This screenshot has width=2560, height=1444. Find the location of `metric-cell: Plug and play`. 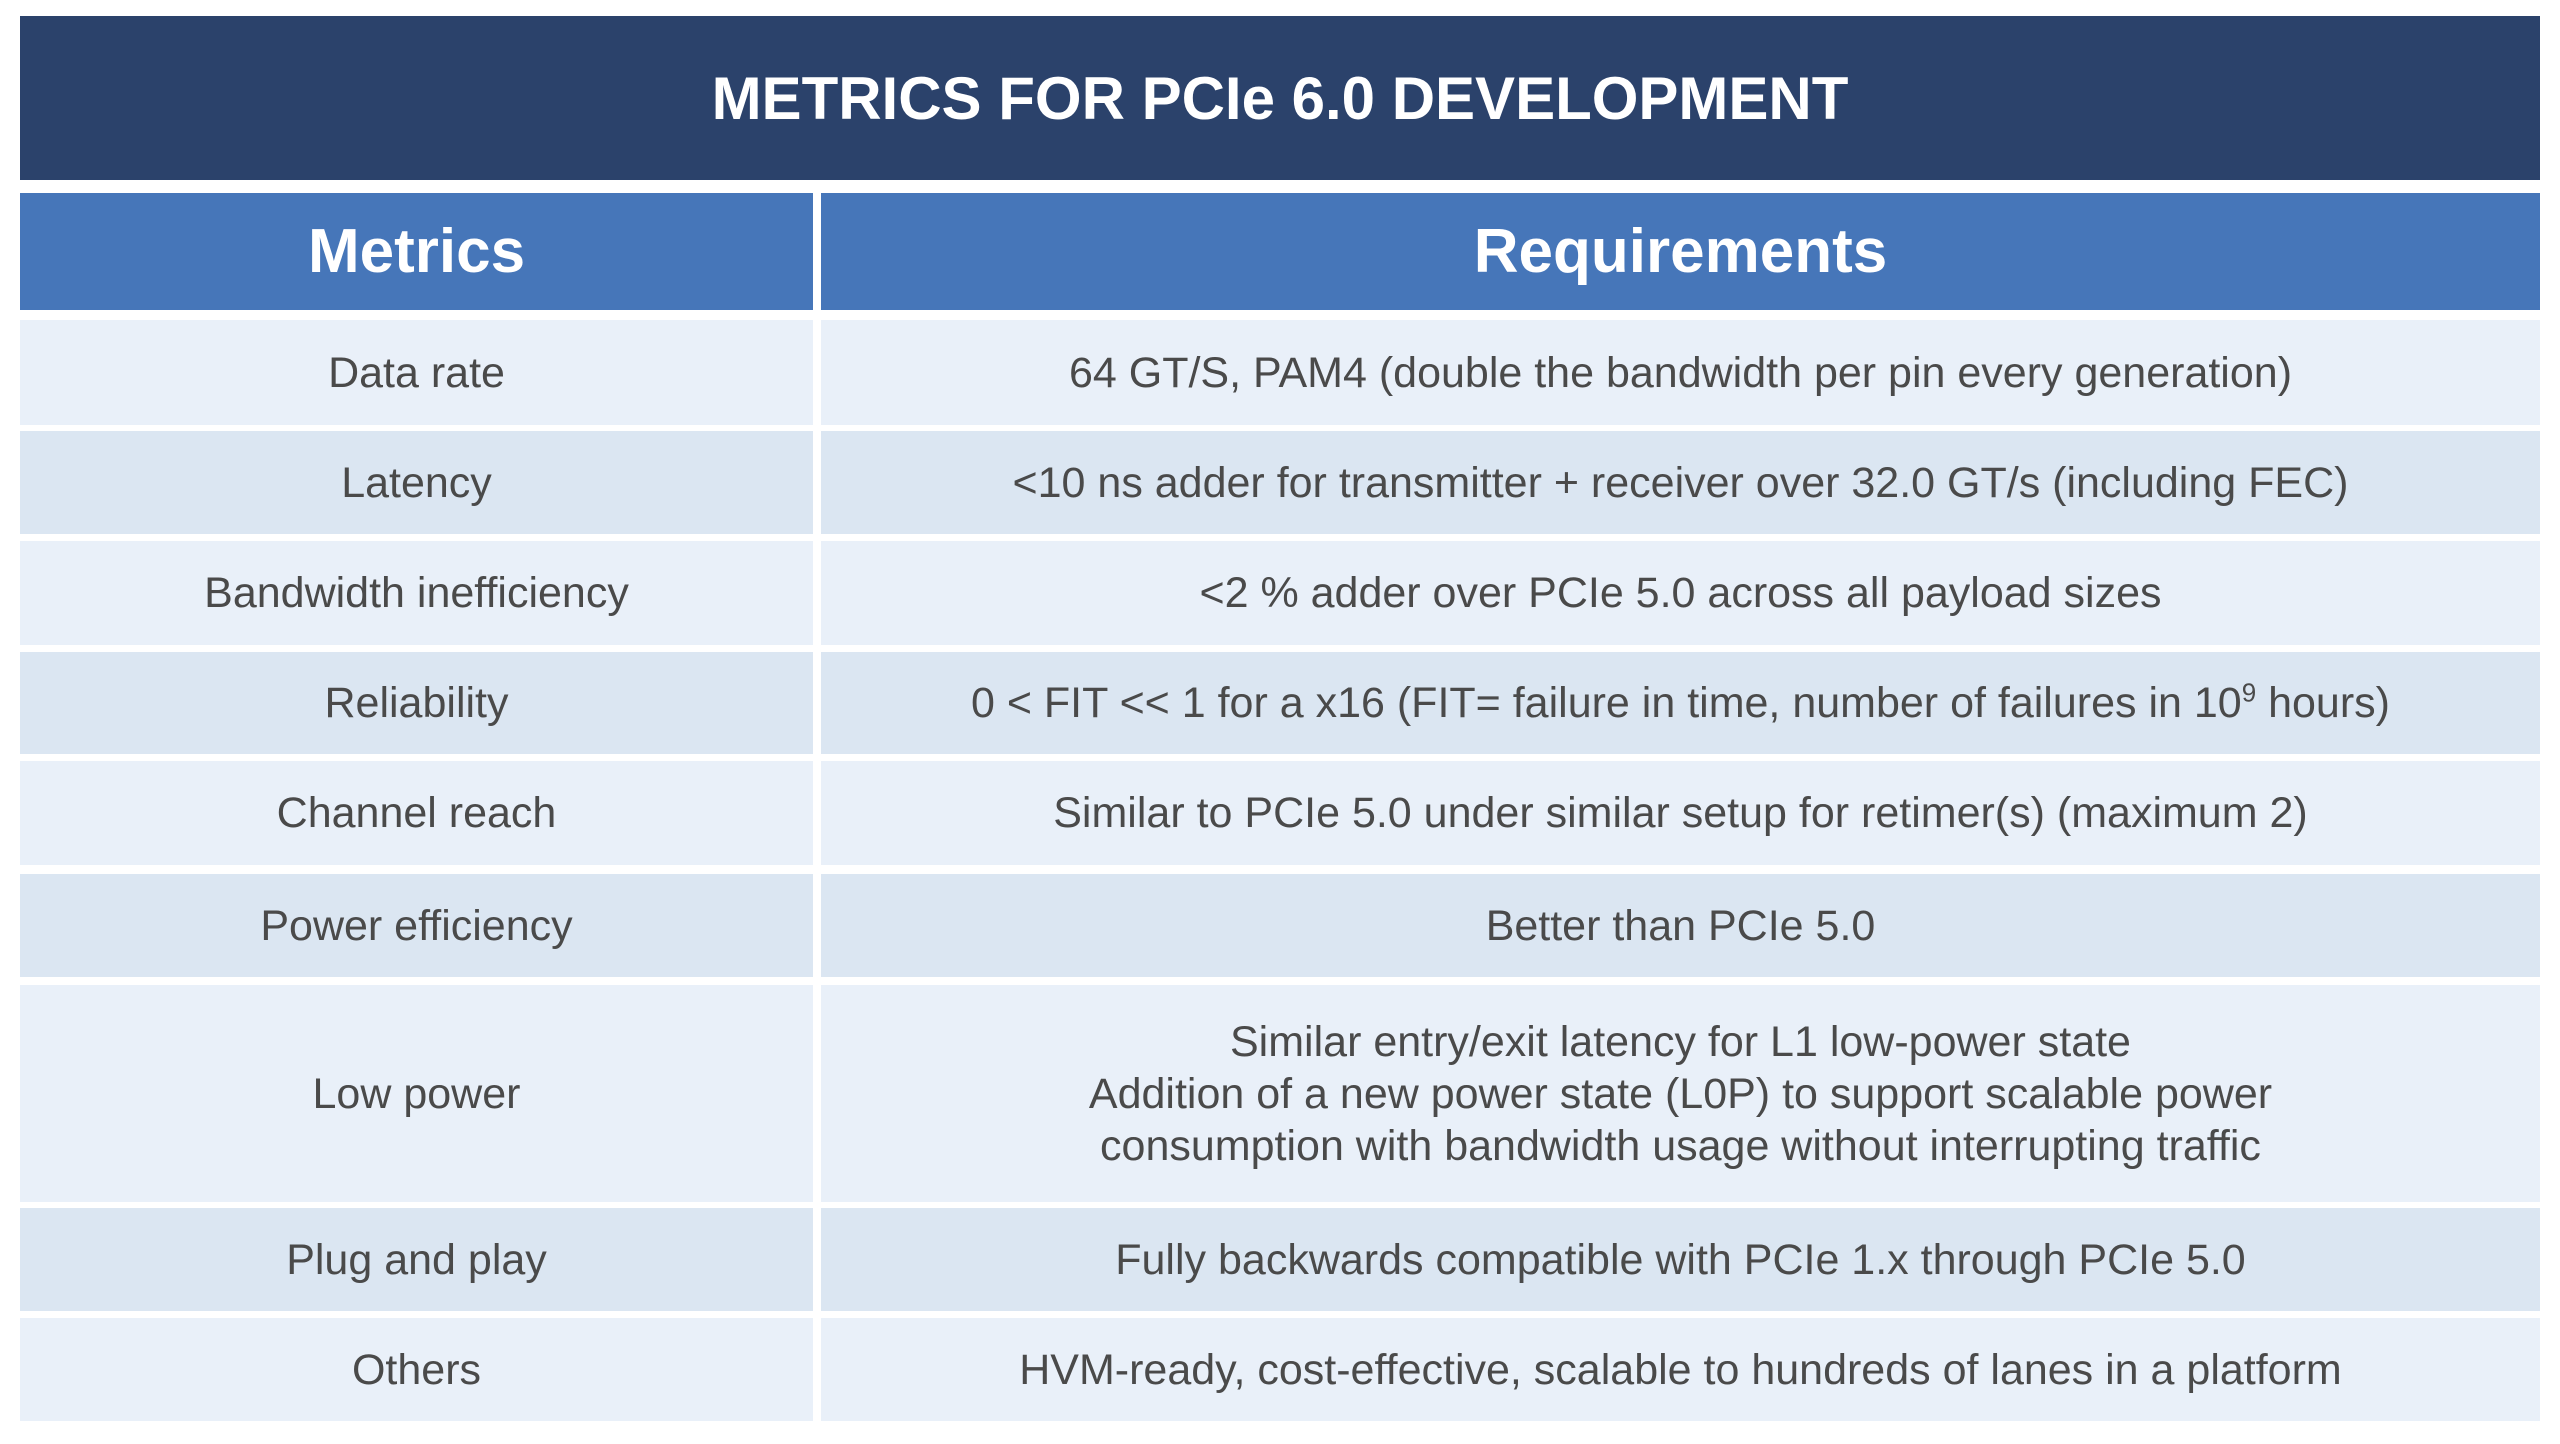

metric-cell: Plug and play is located at coordinates (416, 1259).